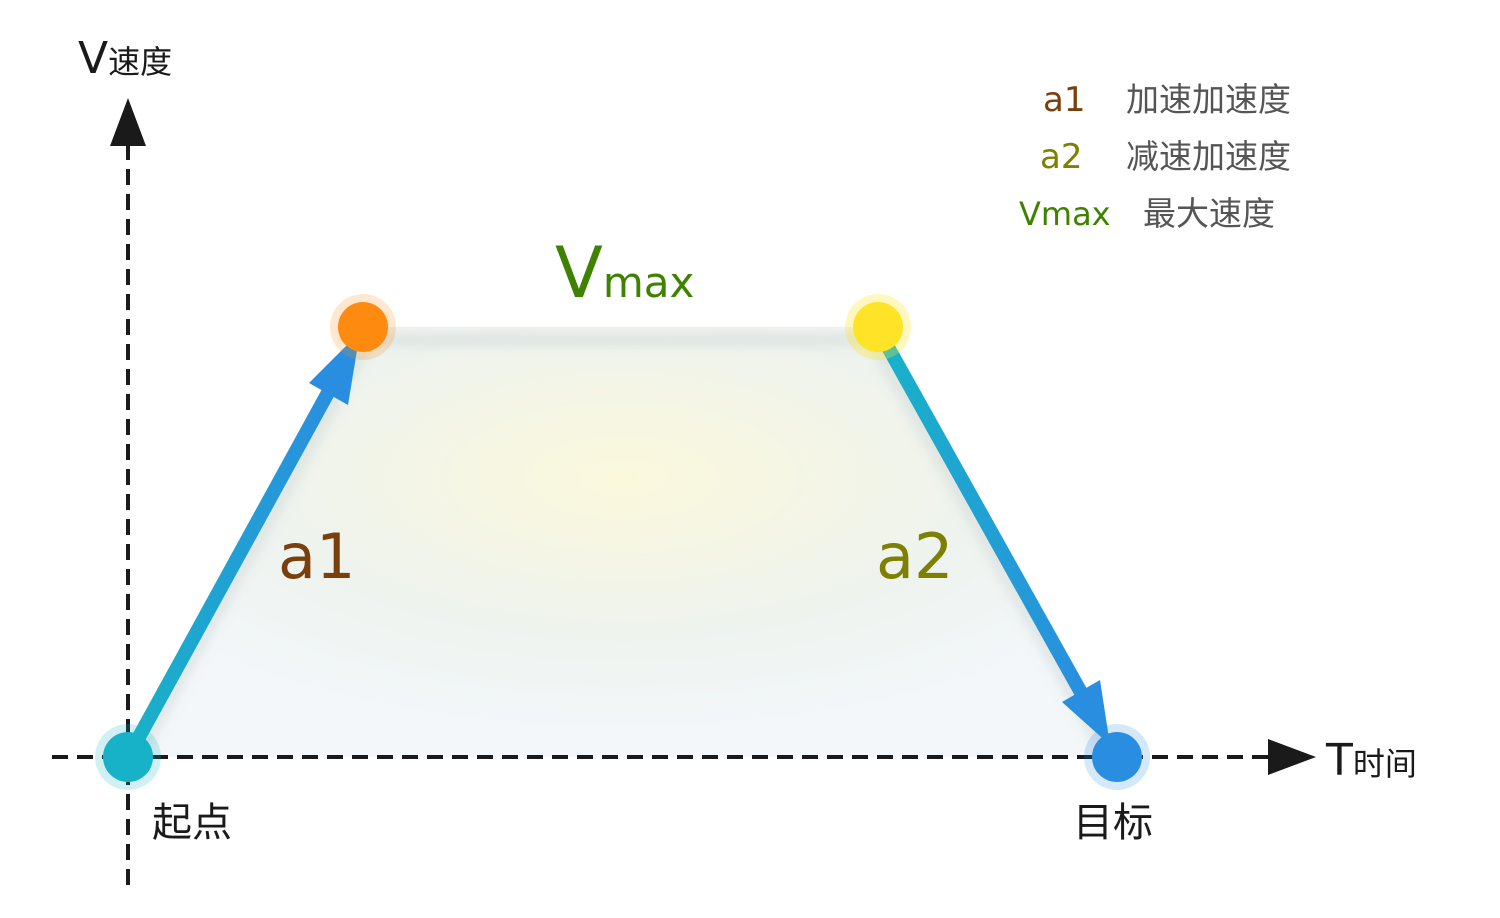 The width and height of the screenshot is (1500, 918). I want to click on legend-symbol-a2: a2, so click(1061, 157).